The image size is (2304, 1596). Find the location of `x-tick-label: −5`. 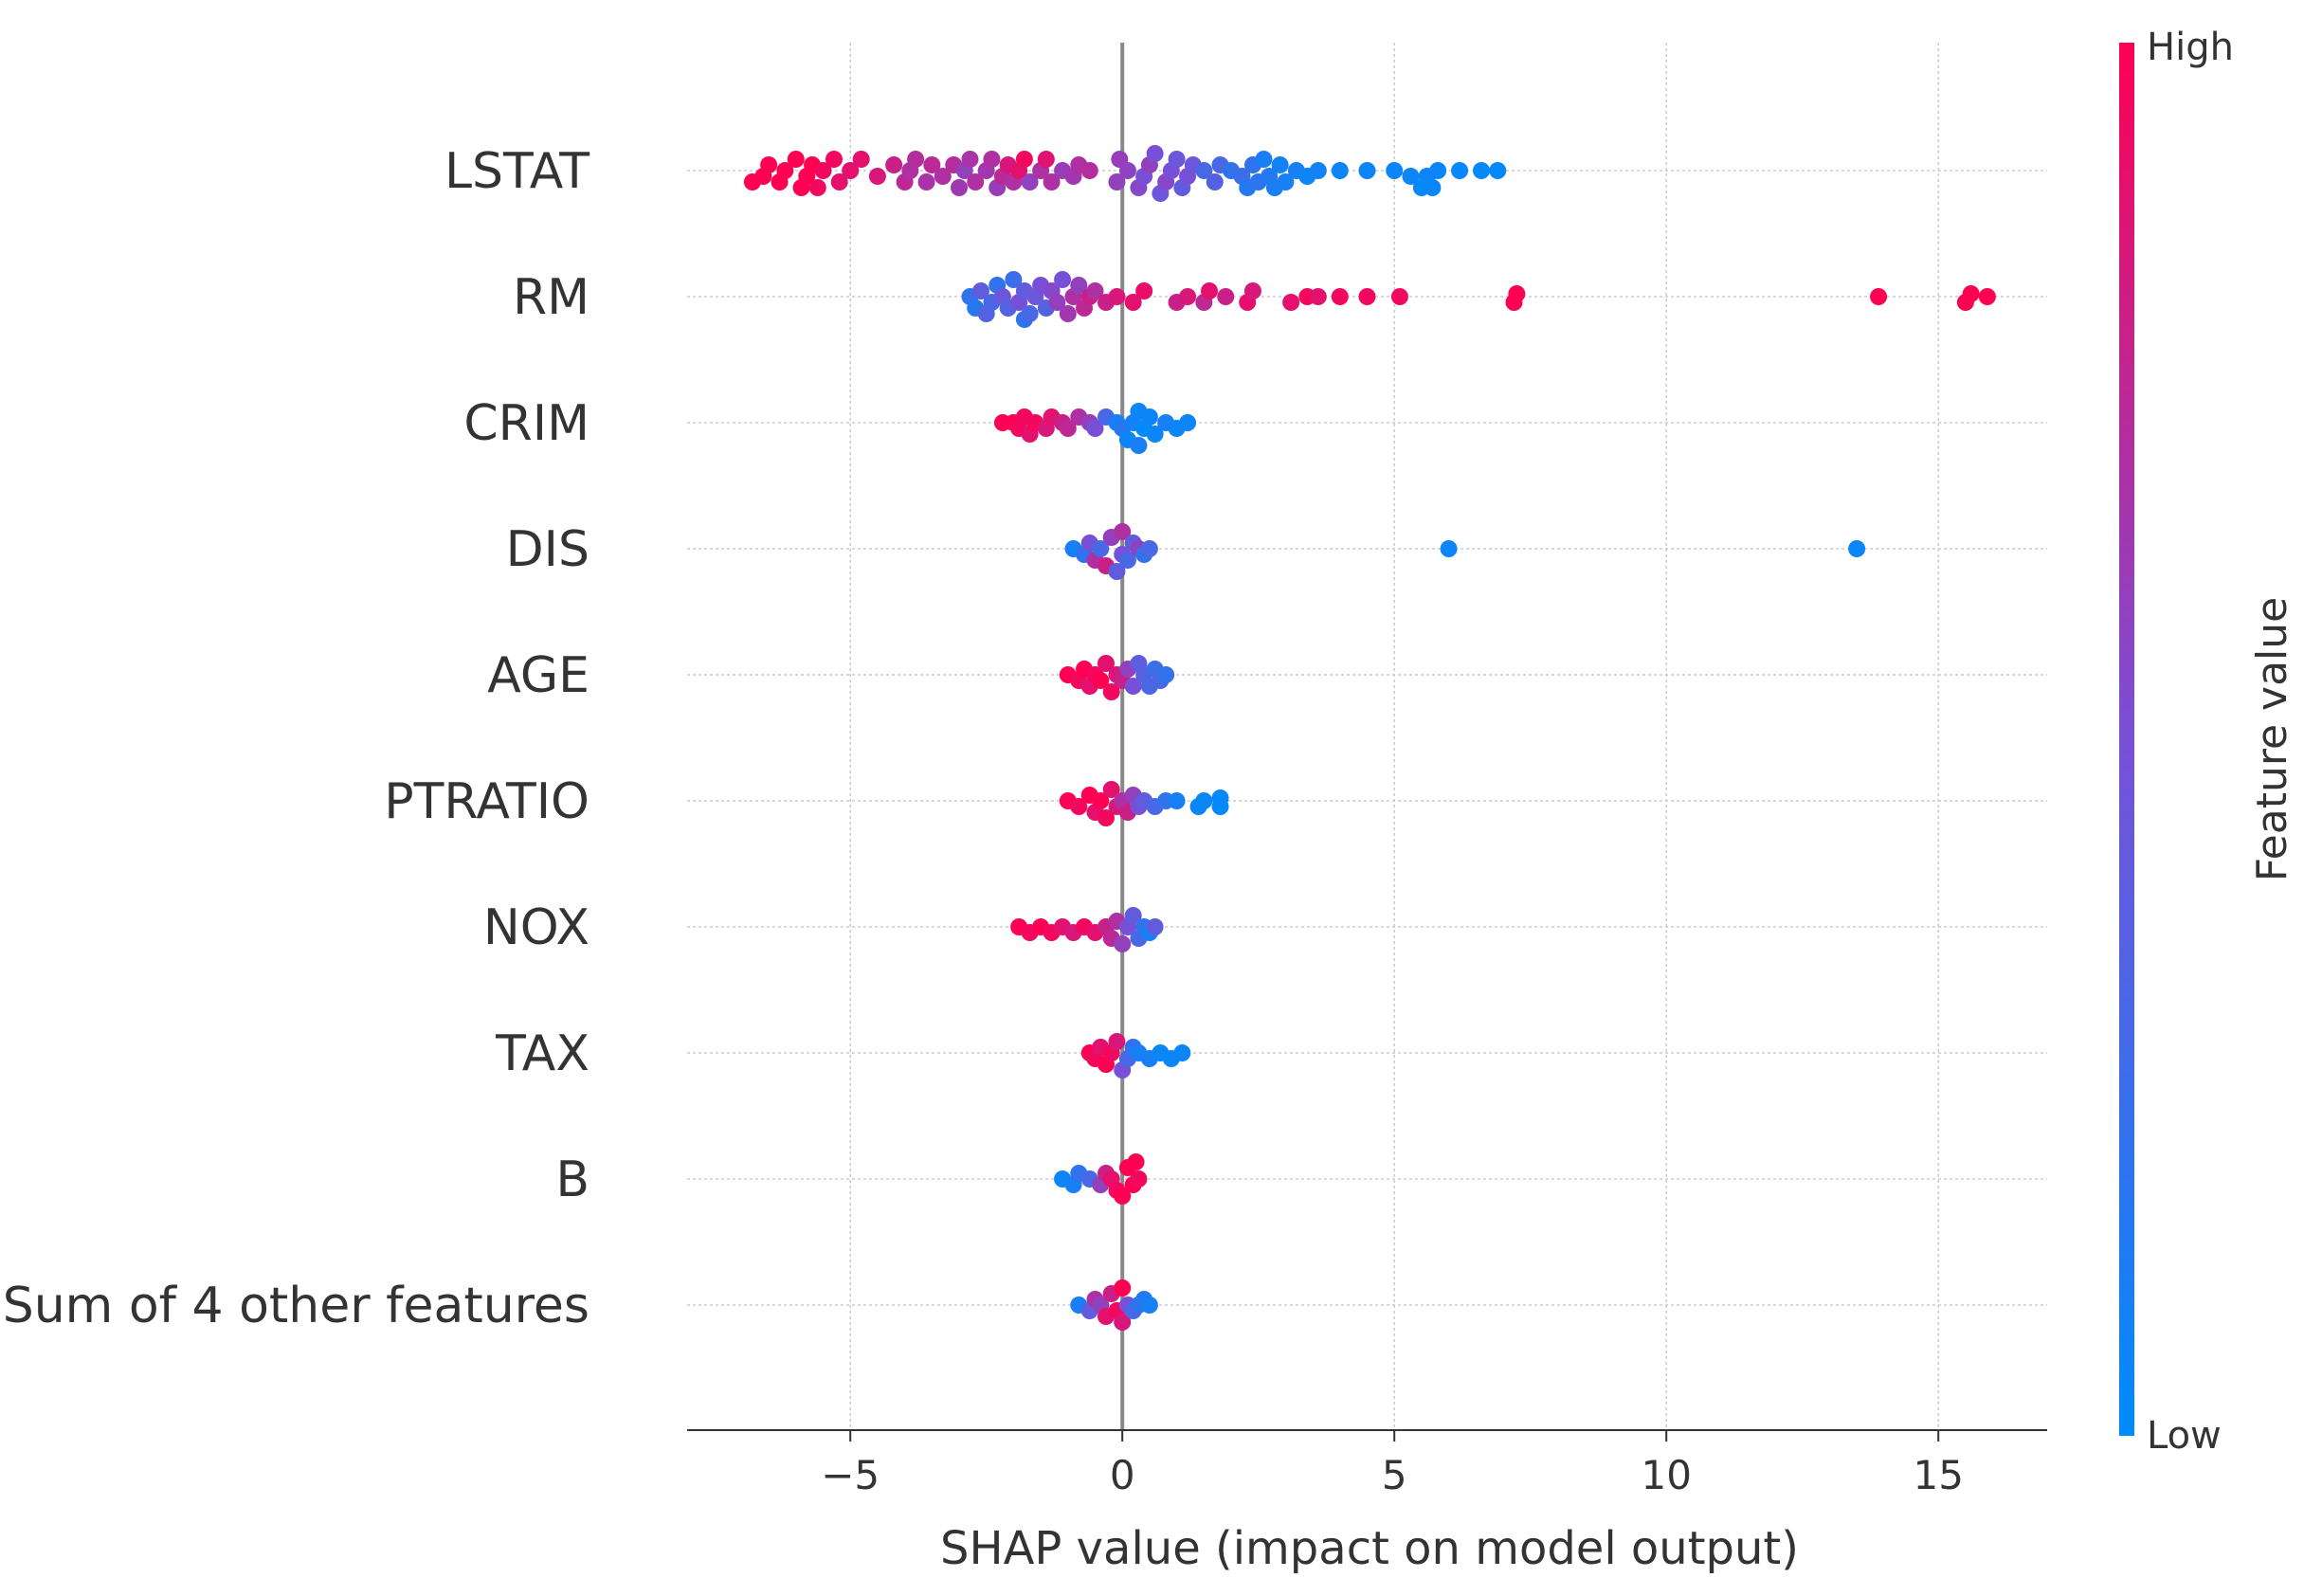

x-tick-label: −5 is located at coordinates (850, 1475).